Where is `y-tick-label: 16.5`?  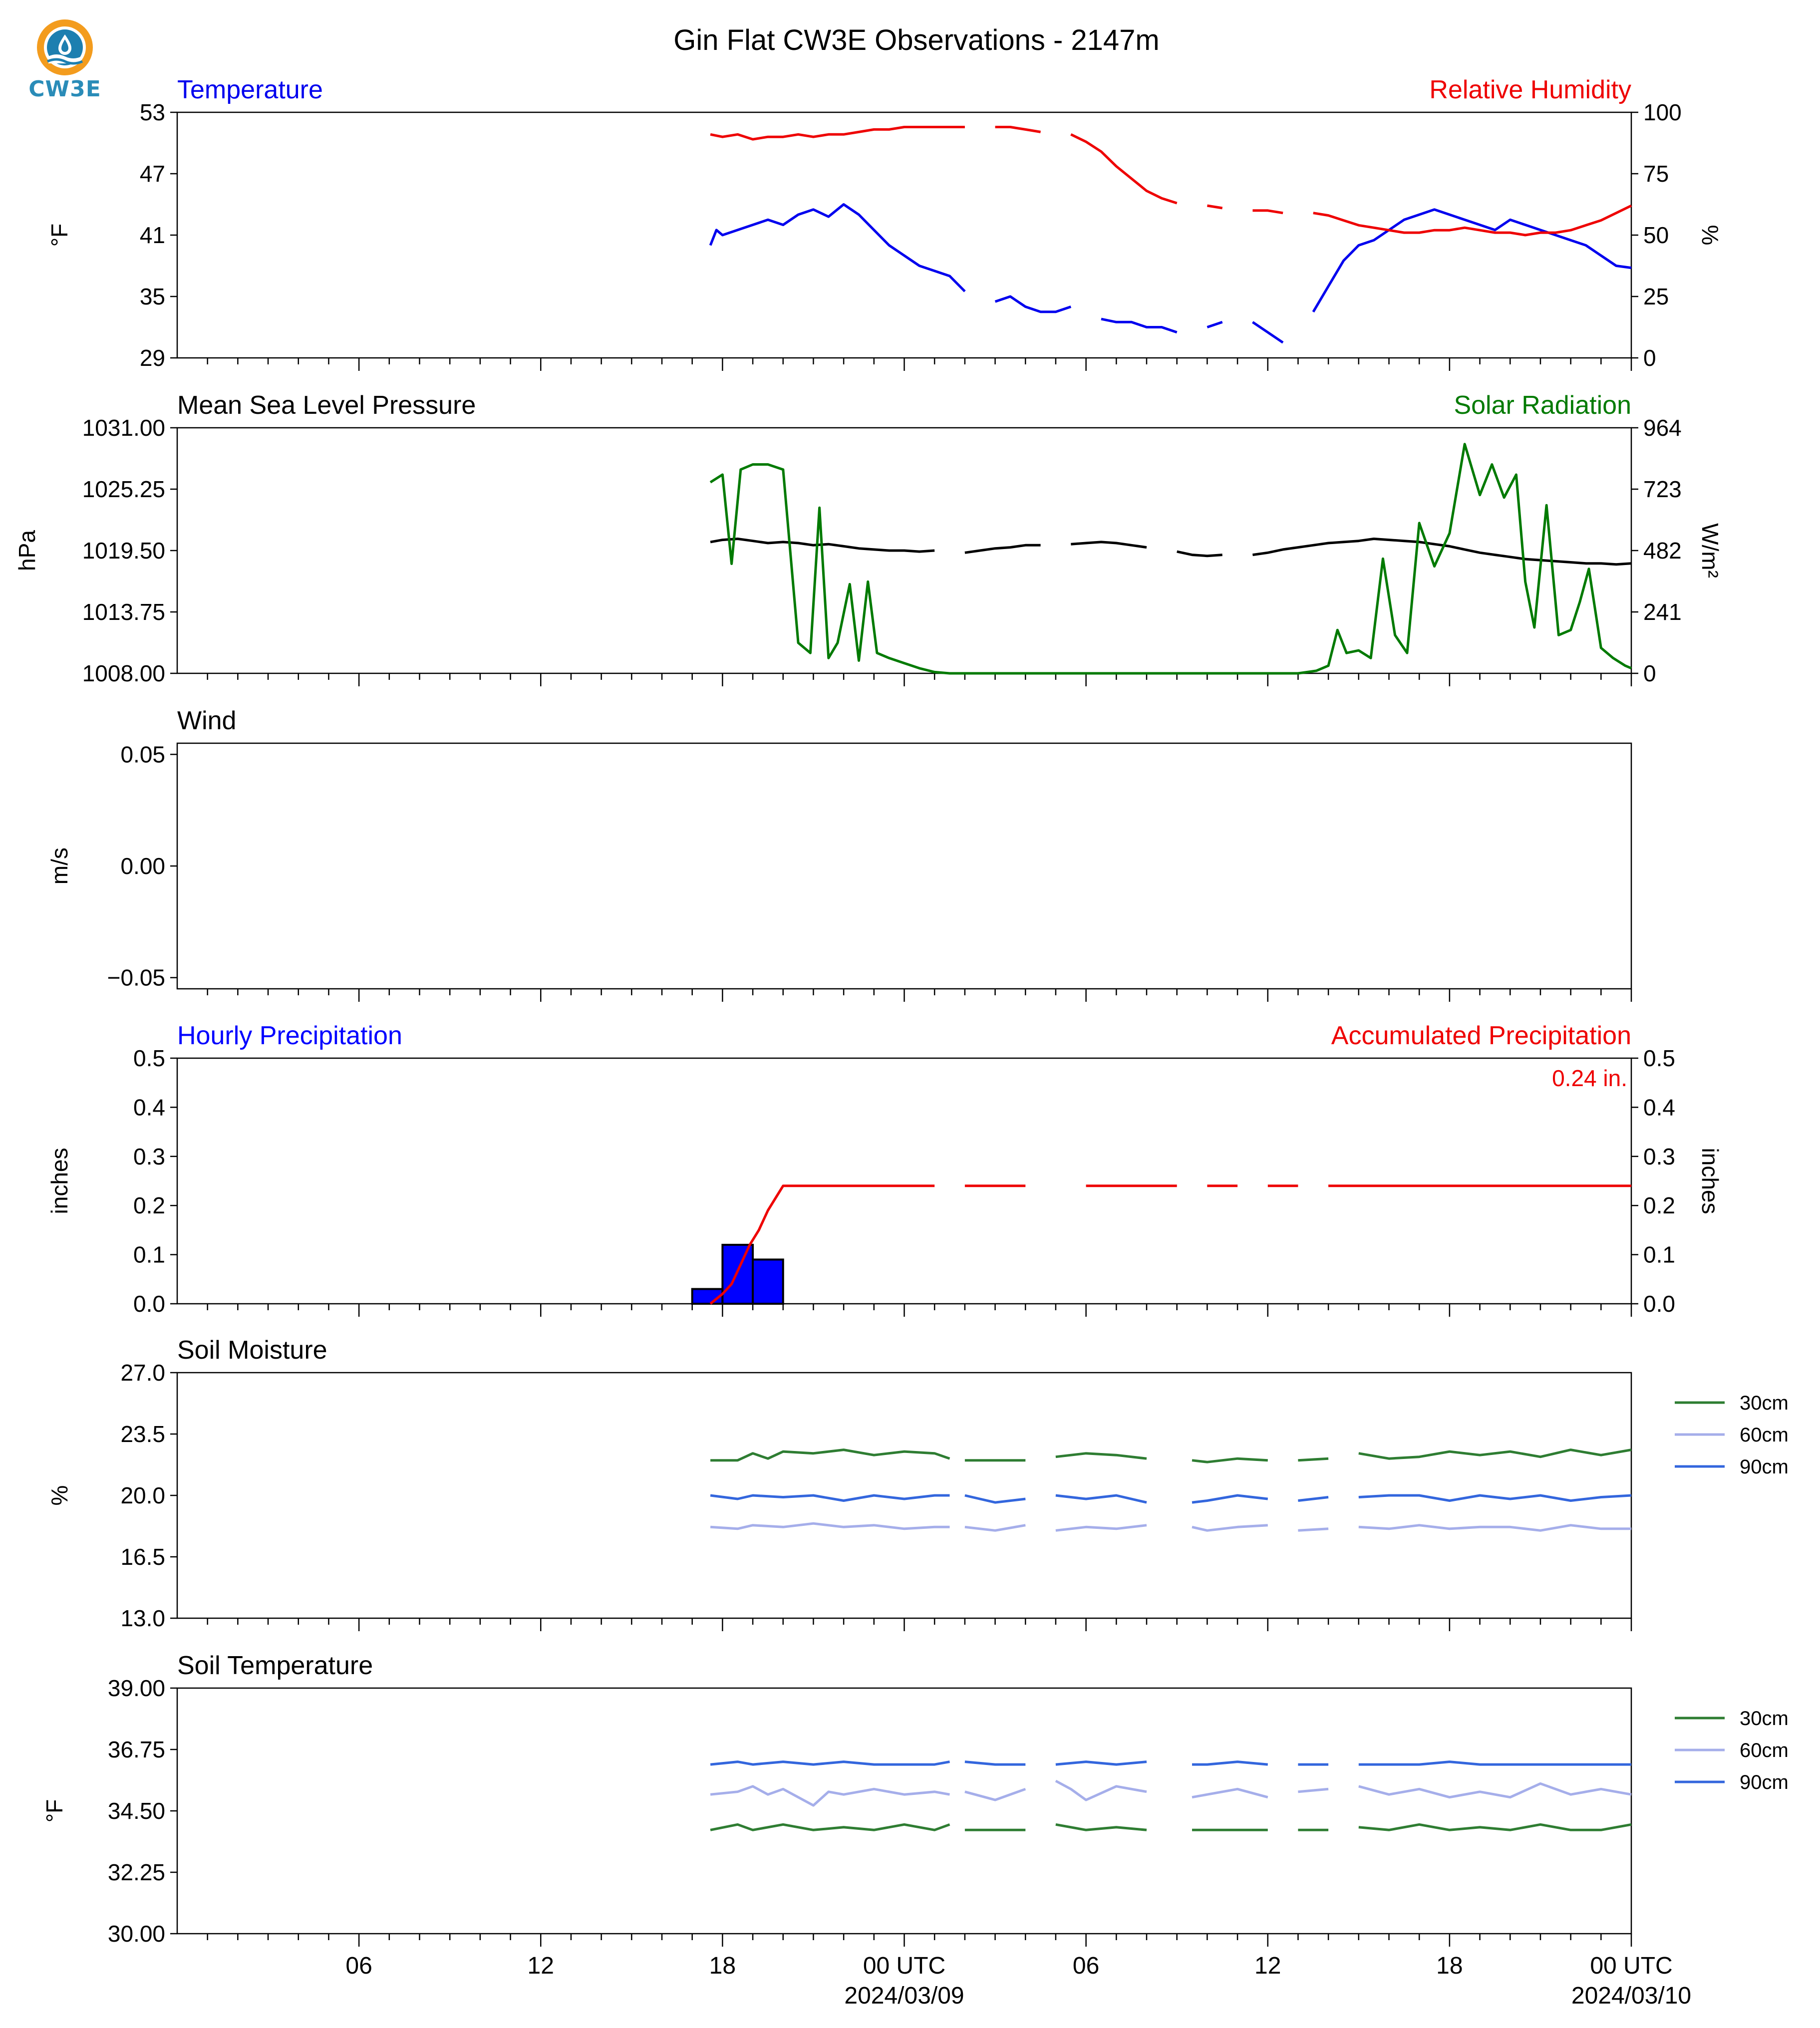
y-tick-label: 16.5 is located at coordinates (142, 1557).